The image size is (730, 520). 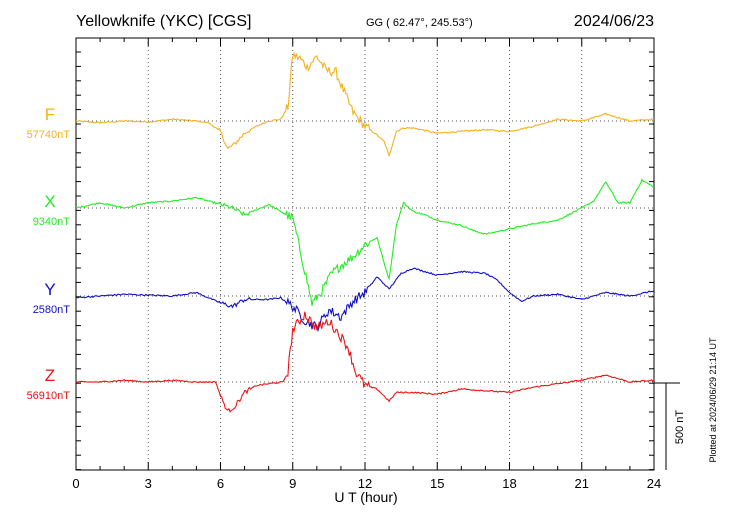 I want to click on x-tick-label: 21, so click(x=582, y=483).